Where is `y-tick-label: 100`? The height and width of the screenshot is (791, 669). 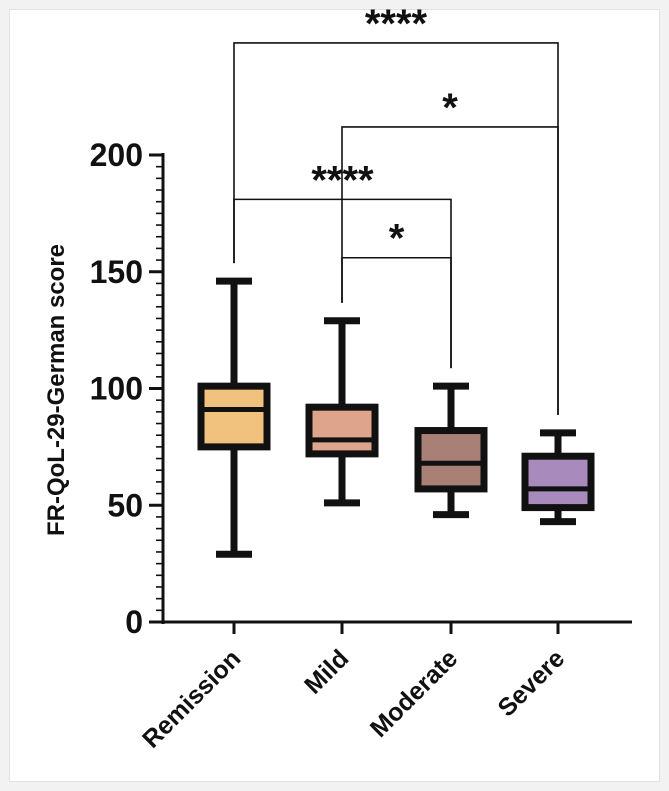 y-tick-label: 100 is located at coordinates (116, 389).